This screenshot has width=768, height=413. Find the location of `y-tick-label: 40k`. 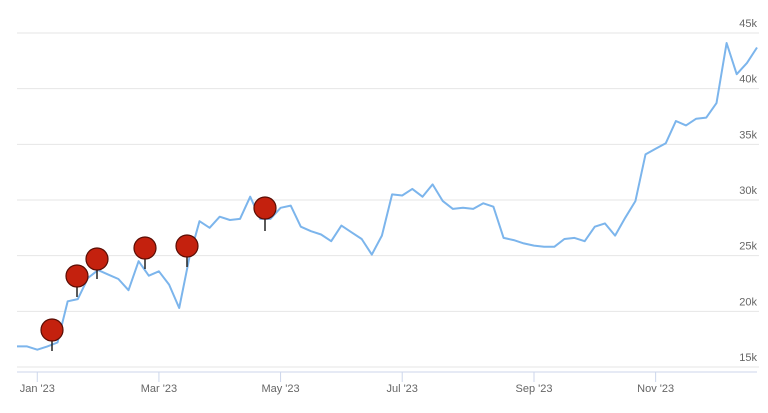

y-tick-label: 40k is located at coordinates (748, 80).